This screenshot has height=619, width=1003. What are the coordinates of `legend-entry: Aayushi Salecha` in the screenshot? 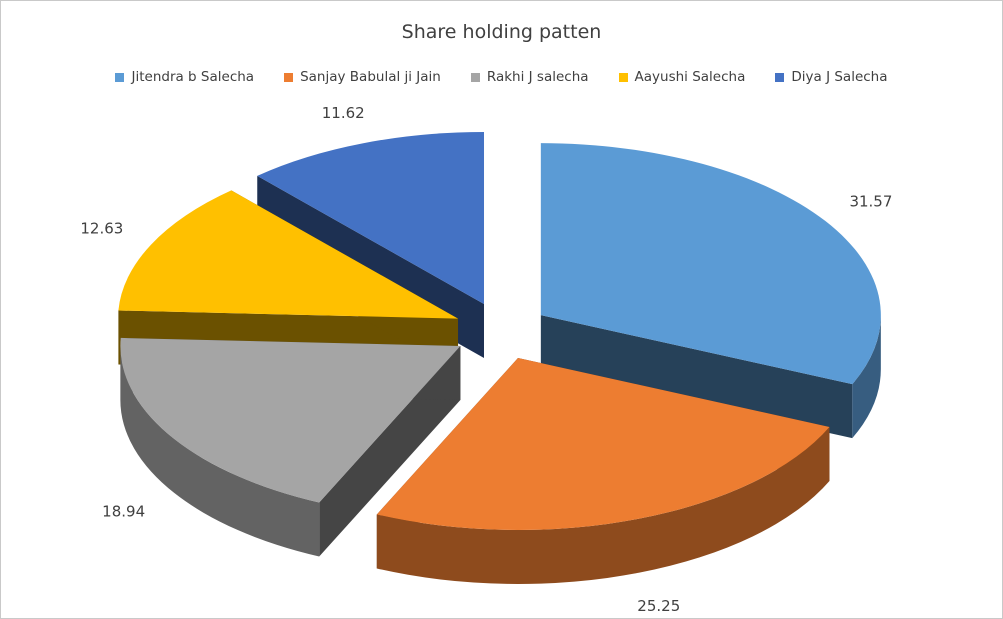 It's located at (682, 77).